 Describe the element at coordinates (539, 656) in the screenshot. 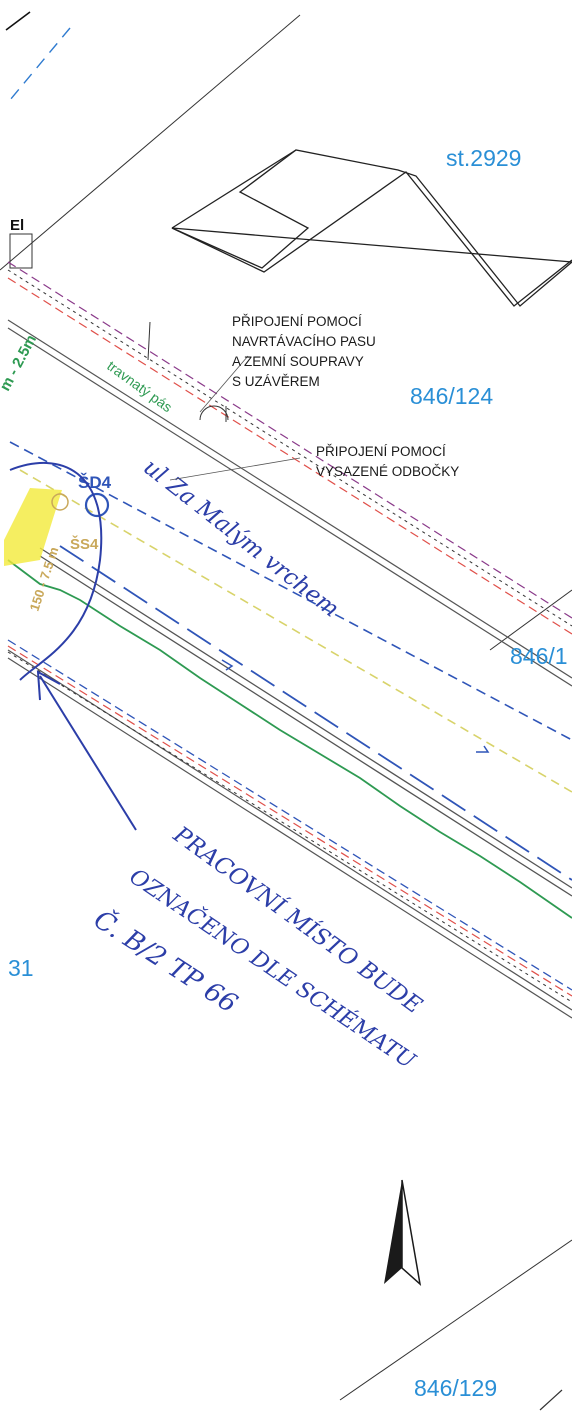

I see `parcel-label-846-1: 846/1` at that location.